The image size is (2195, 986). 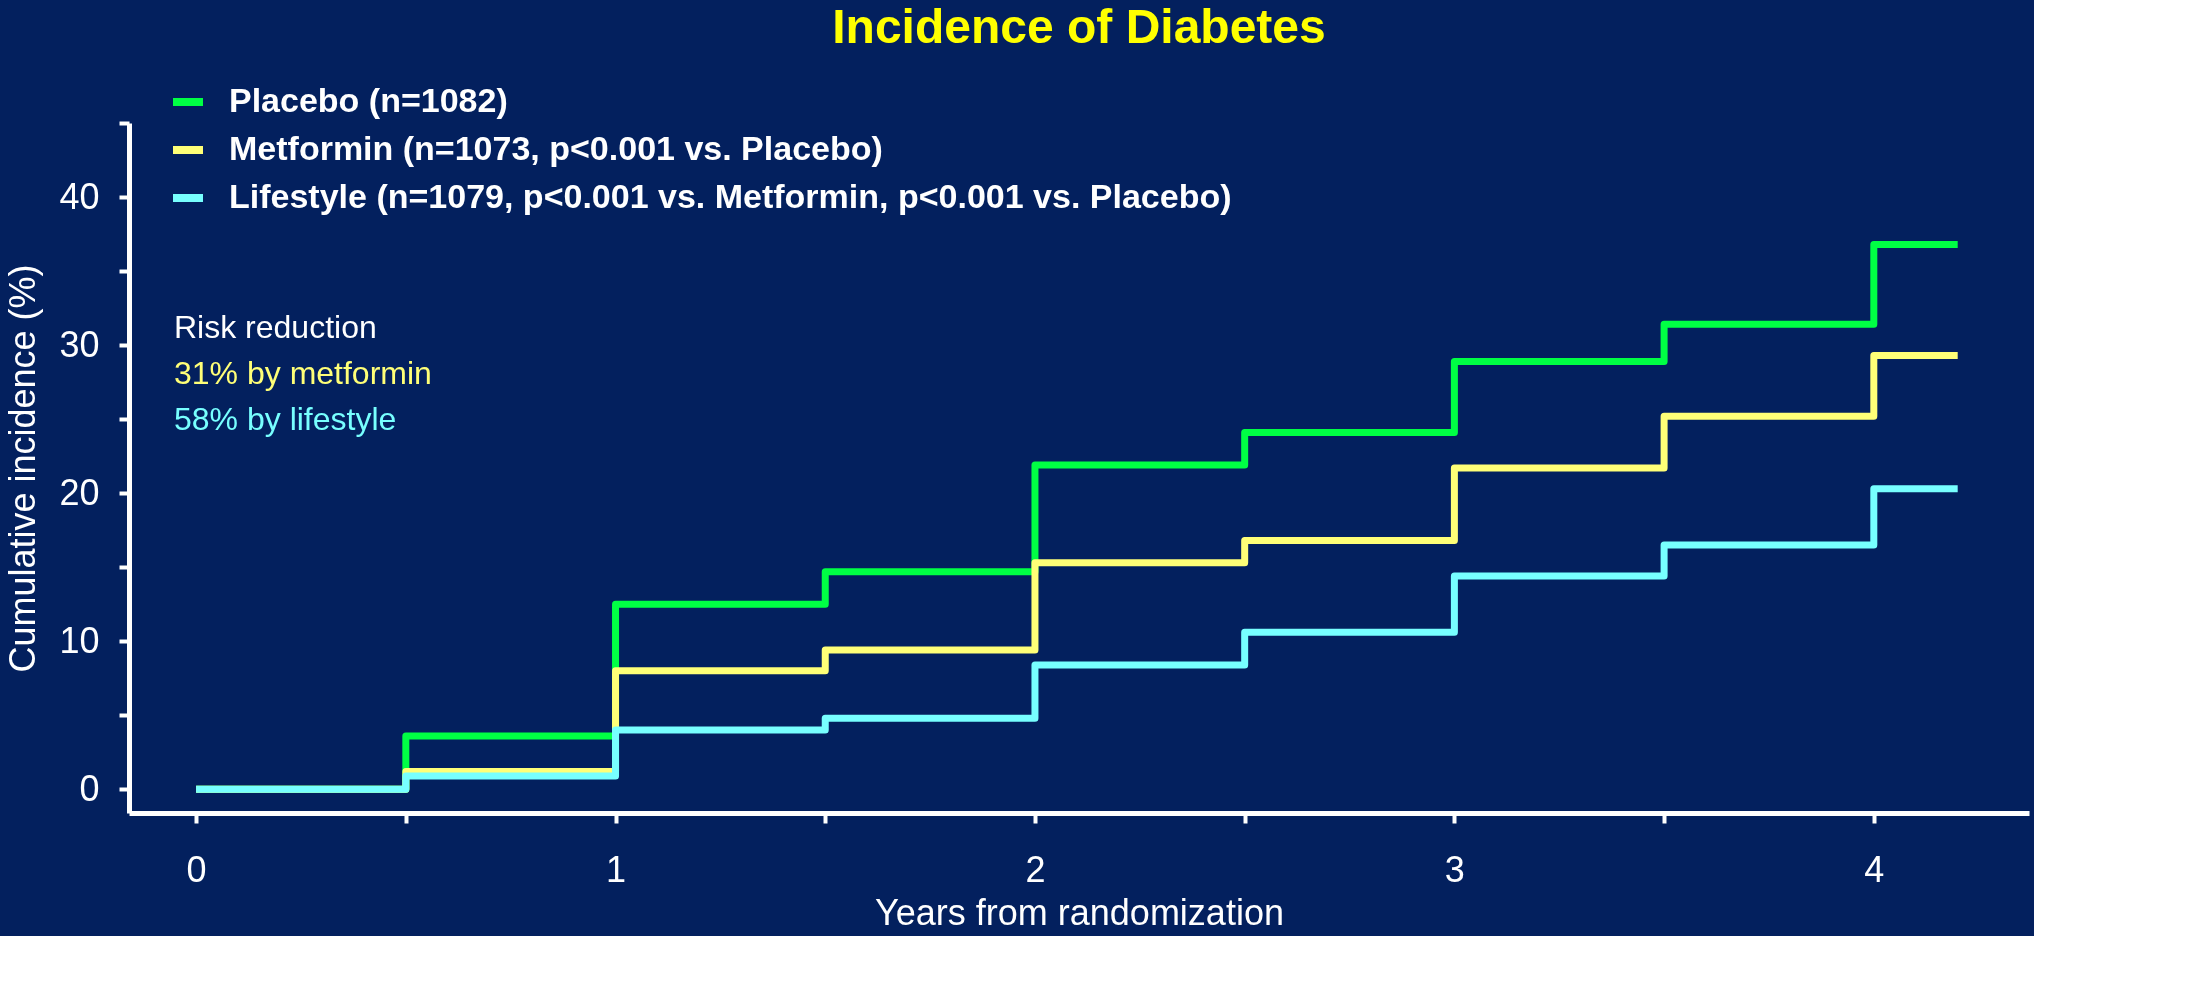 I want to click on legend-label: Lifestyle (n=1079, p<0.001 vs. Metformin, p<0.001 vs. Placebo), so click(x=730, y=196).